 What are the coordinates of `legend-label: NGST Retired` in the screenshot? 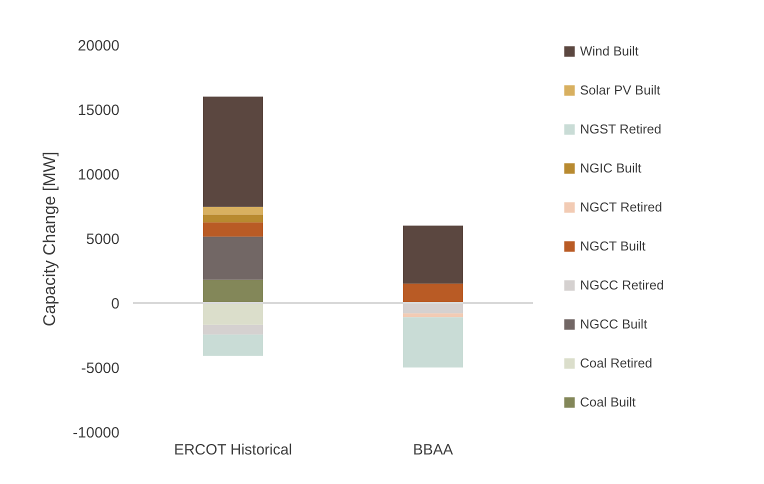 It's located at (621, 129).